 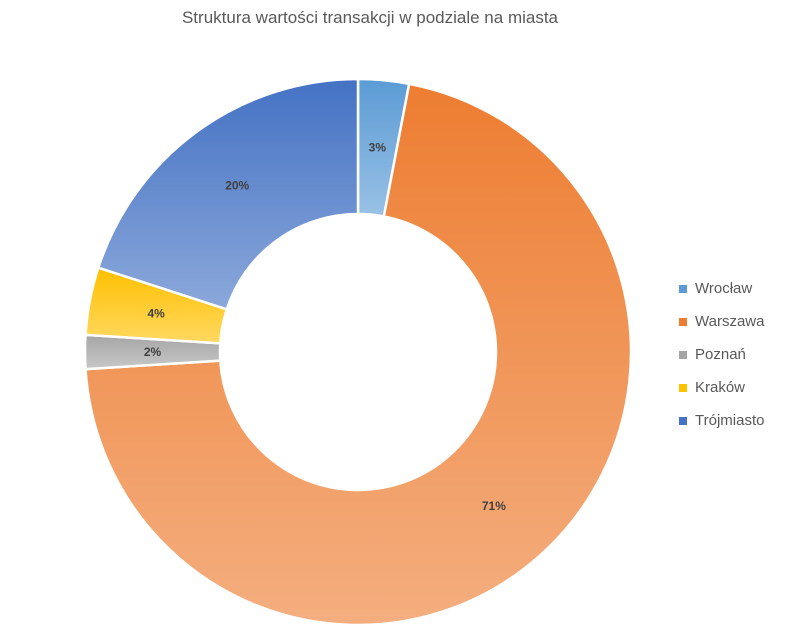 I want to click on slice-trojmiasto, so click(x=228, y=194).